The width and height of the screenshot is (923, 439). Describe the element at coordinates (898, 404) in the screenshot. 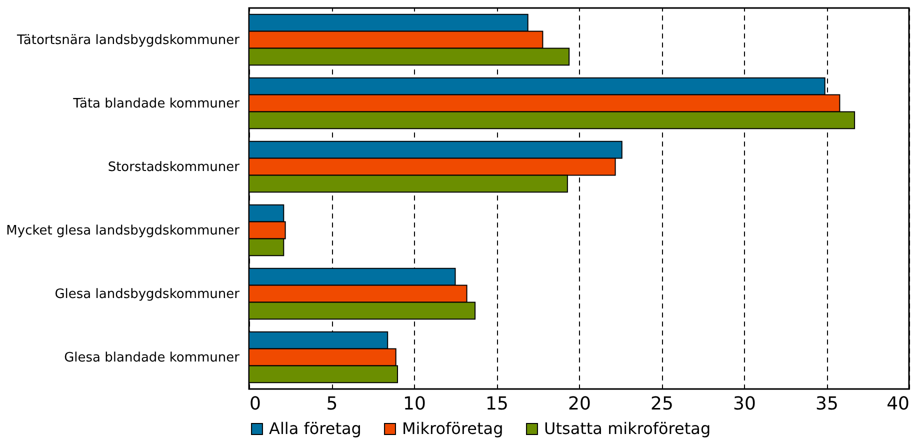

I see `x-tick-label: 40` at that location.